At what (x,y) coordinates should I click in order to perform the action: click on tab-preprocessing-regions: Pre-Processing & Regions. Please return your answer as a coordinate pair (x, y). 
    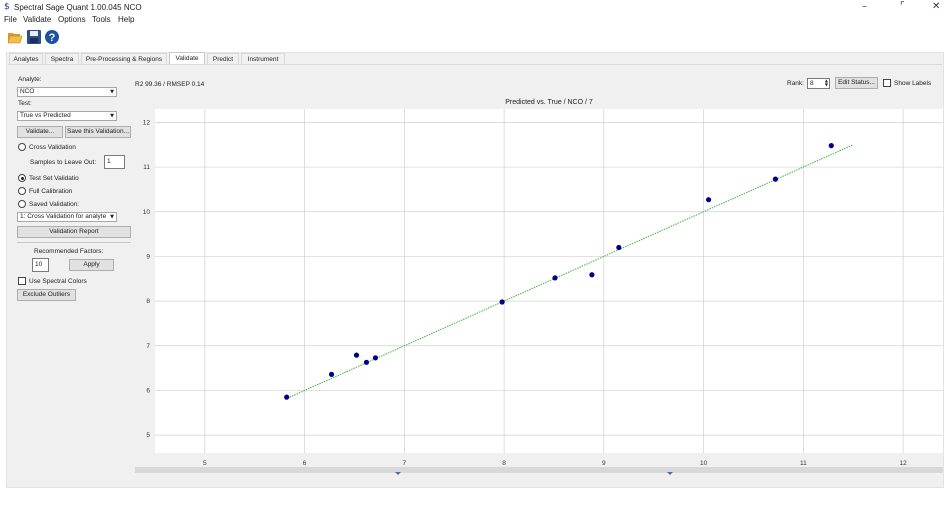
    Looking at the image, I should click on (124, 58).